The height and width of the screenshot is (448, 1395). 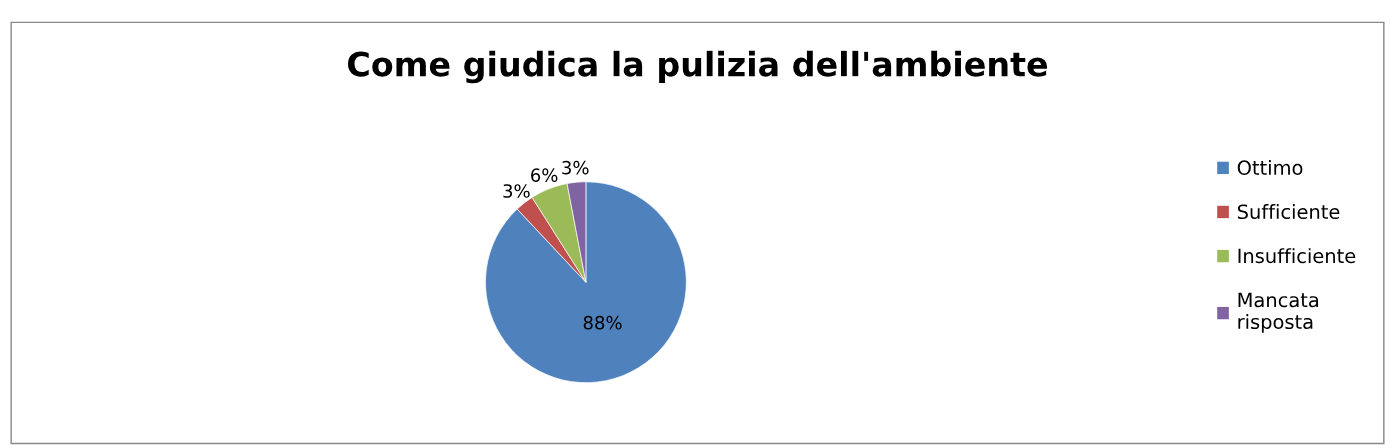 I want to click on legend-label: Mancata risposta, so click(x=1278, y=312).